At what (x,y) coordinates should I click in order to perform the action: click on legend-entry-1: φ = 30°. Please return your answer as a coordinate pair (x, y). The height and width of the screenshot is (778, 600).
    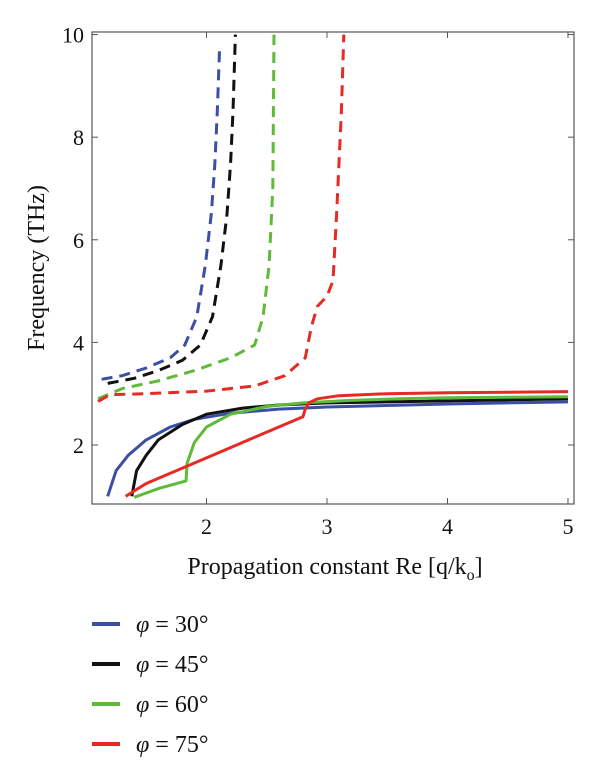
    Looking at the image, I should click on (150, 625).